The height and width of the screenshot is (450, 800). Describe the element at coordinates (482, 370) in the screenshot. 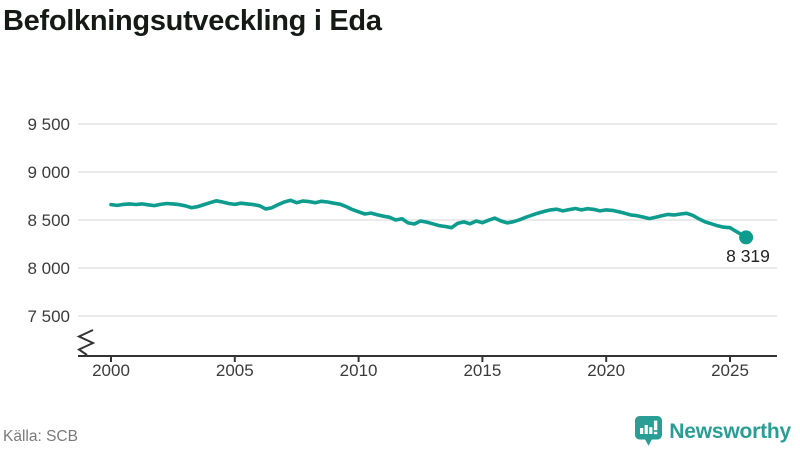

I see `x-axis-label: 2015` at that location.